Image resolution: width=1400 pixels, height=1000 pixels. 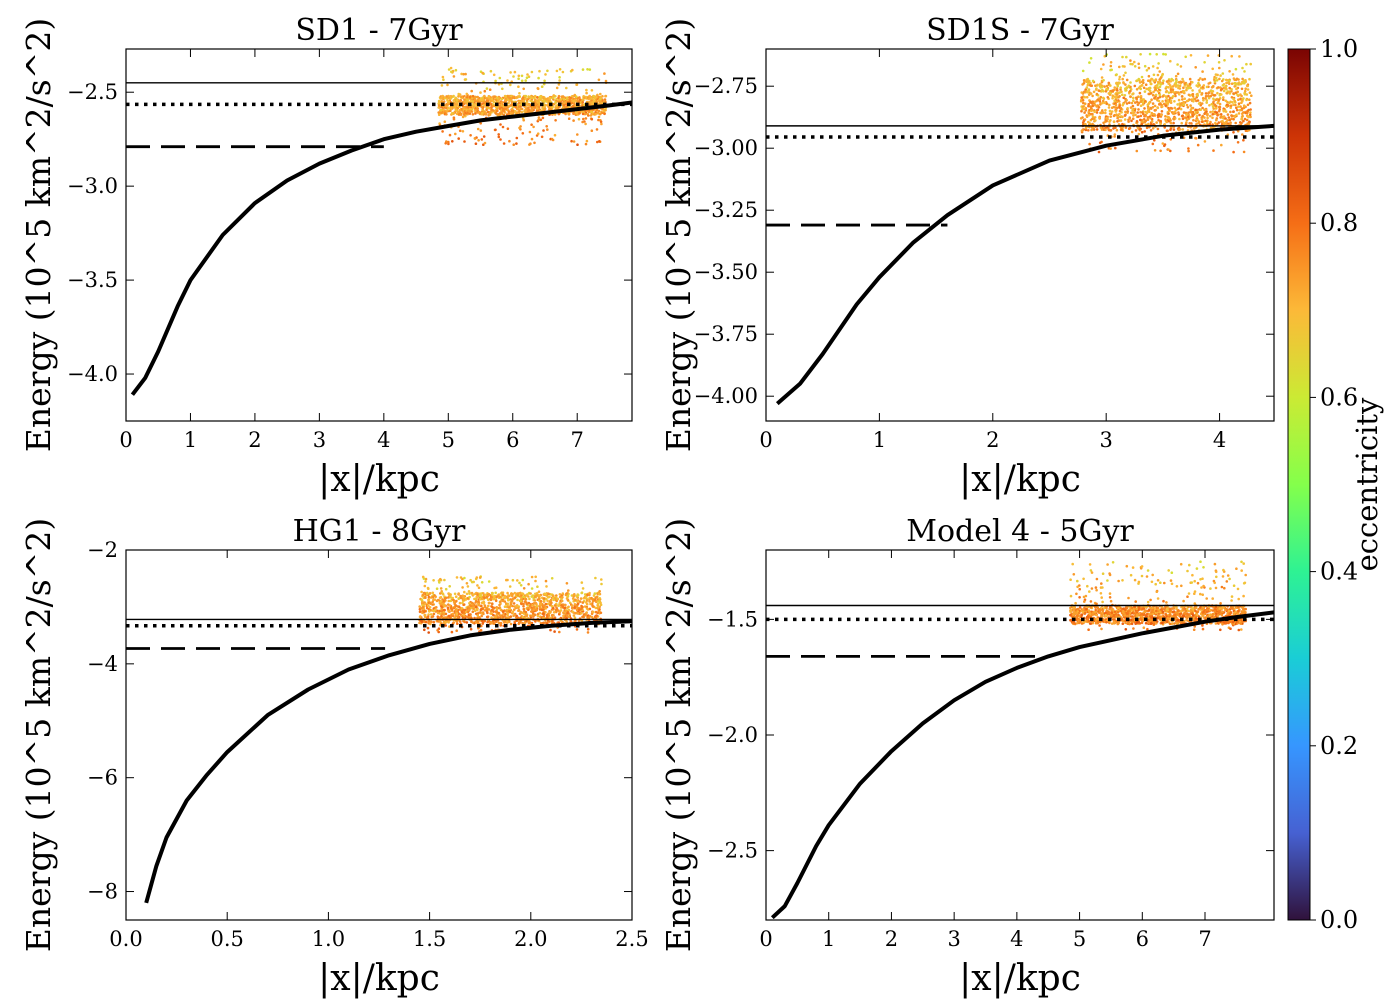 I want to click on x-axis-label: |x|/kpc, so click(x=379, y=978).